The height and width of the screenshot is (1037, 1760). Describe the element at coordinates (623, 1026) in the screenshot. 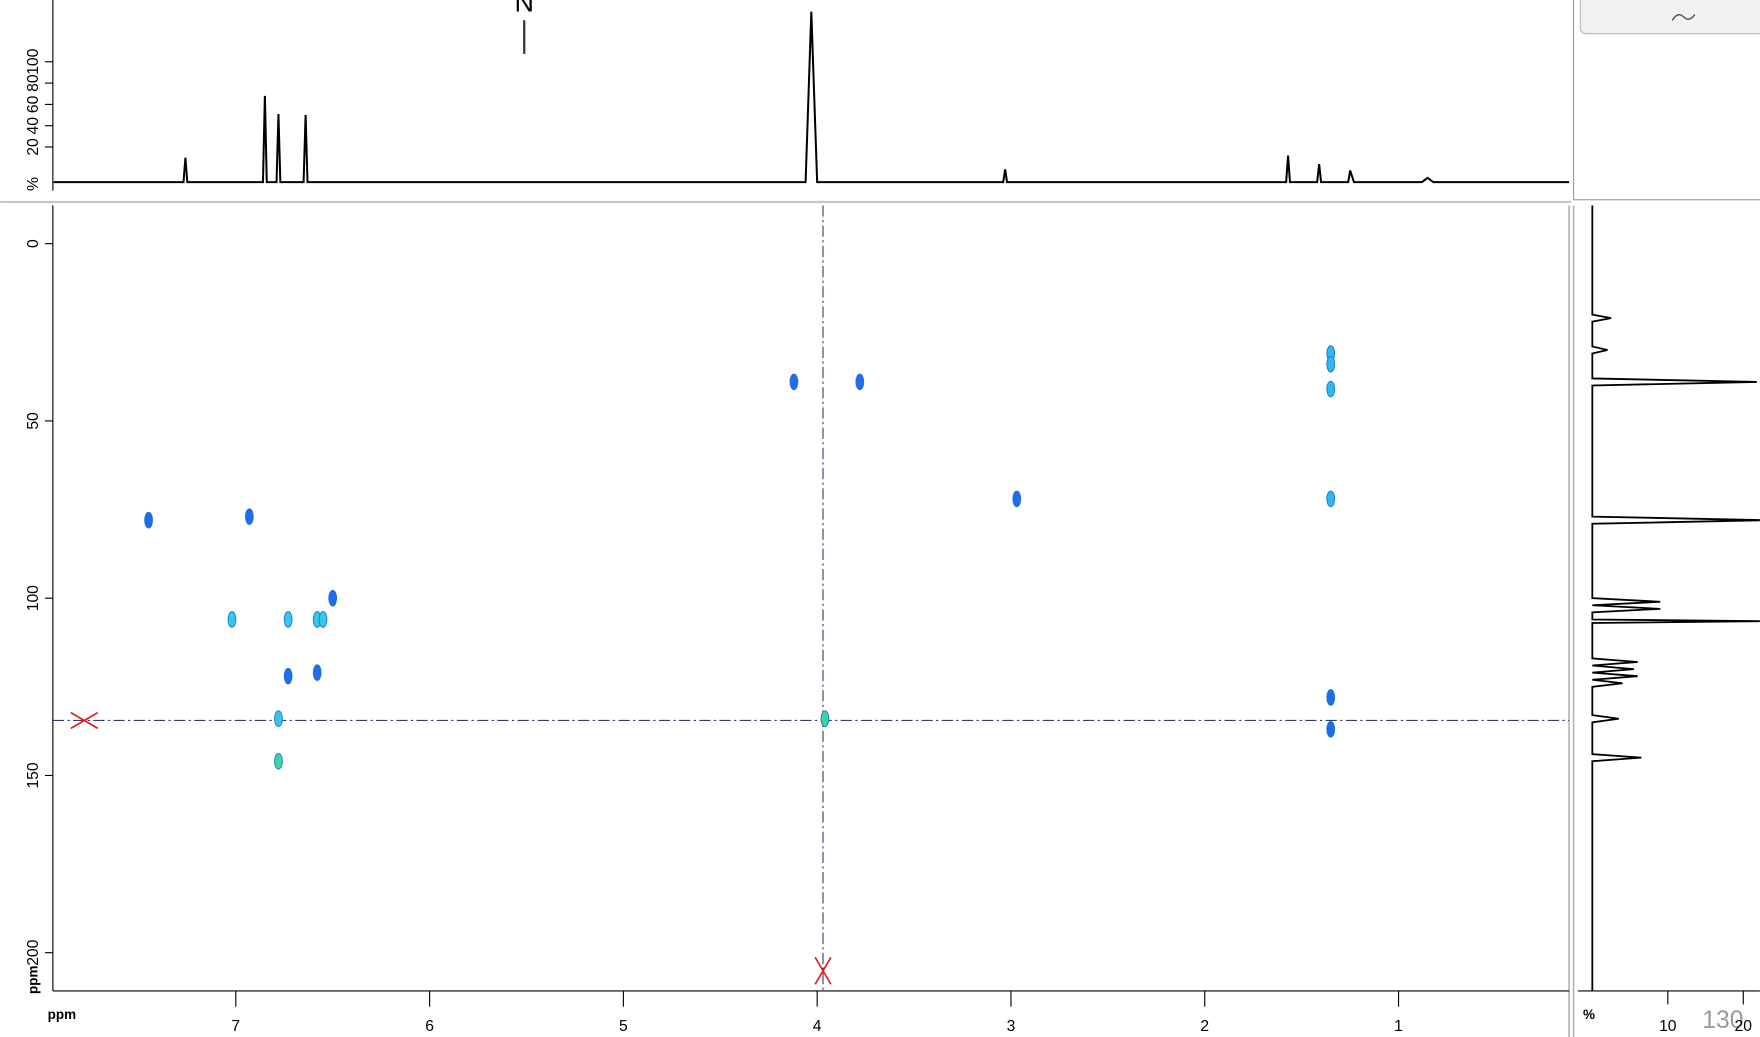

I see `x-tick-label: 5` at that location.